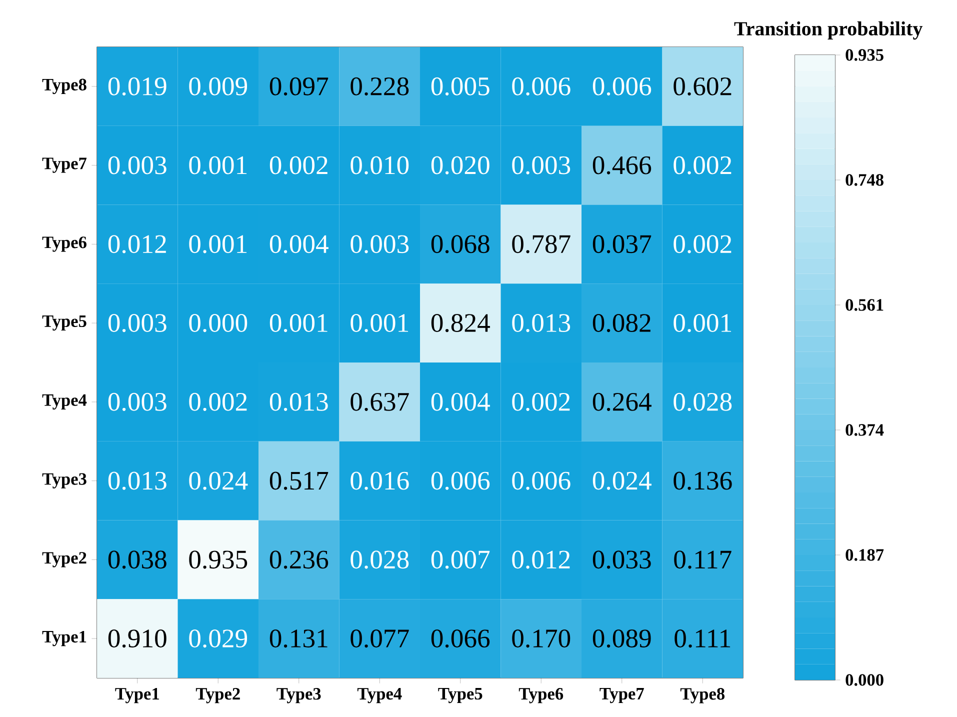  What do you see at coordinates (299, 638) in the screenshot?
I see `data-label: 0.131` at bounding box center [299, 638].